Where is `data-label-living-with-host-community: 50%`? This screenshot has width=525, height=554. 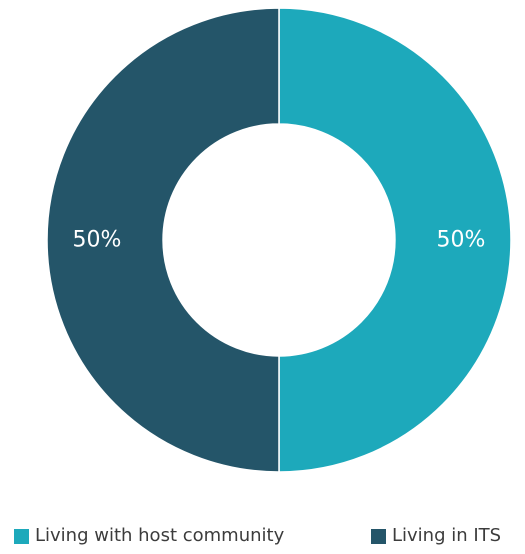
data-label-living-with-host-community: 50% is located at coordinates (461, 240).